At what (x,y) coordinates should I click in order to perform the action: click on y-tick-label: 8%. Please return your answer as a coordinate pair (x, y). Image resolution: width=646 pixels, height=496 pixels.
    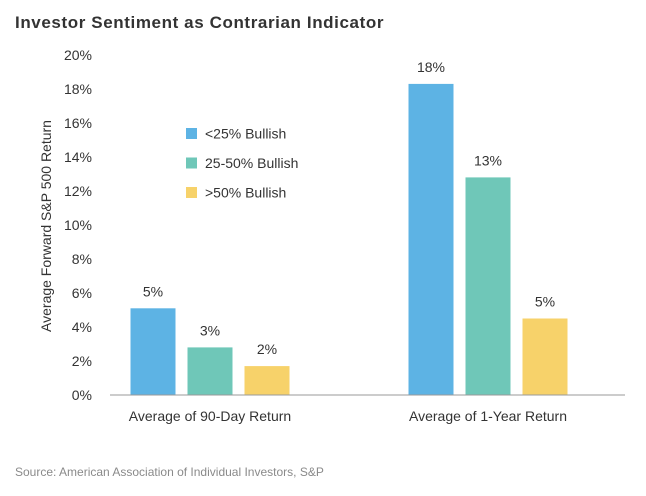
    Looking at the image, I should click on (82, 259).